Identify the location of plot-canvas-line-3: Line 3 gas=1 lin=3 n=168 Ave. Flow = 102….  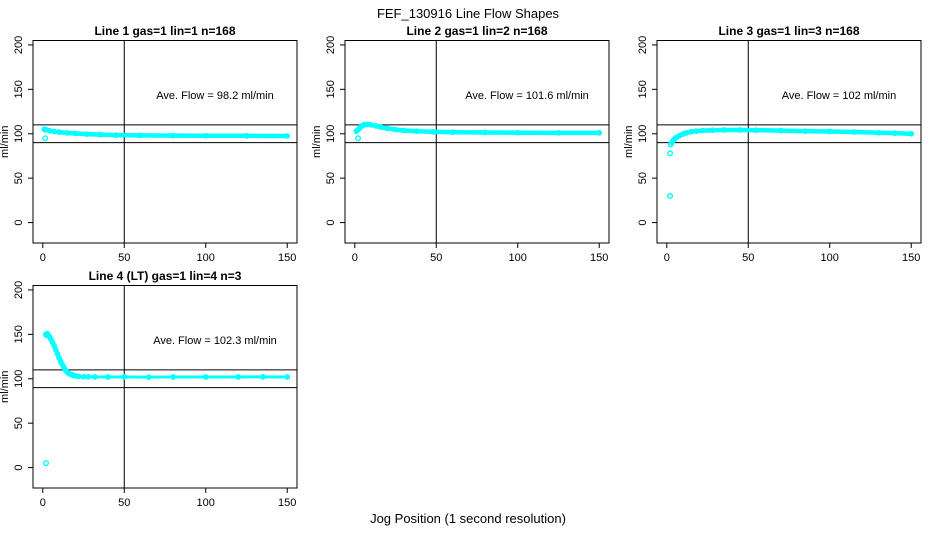
(773, 144).